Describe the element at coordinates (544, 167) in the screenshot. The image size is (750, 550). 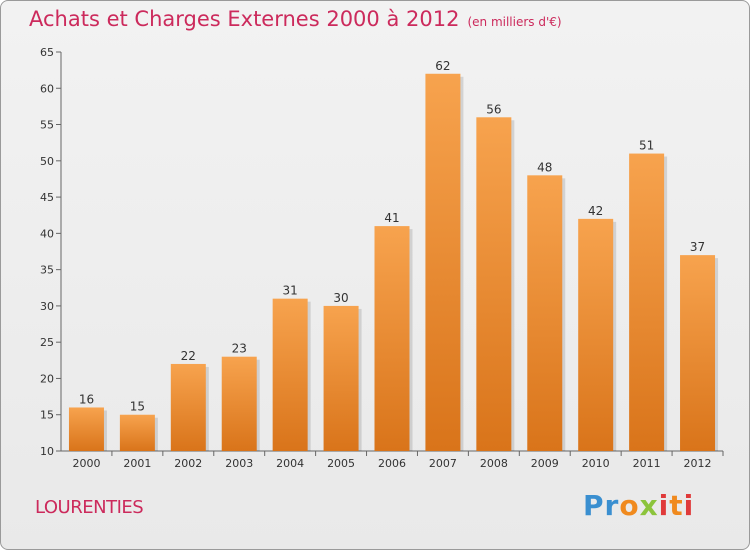
I see `bar-value-label: 48` at that location.